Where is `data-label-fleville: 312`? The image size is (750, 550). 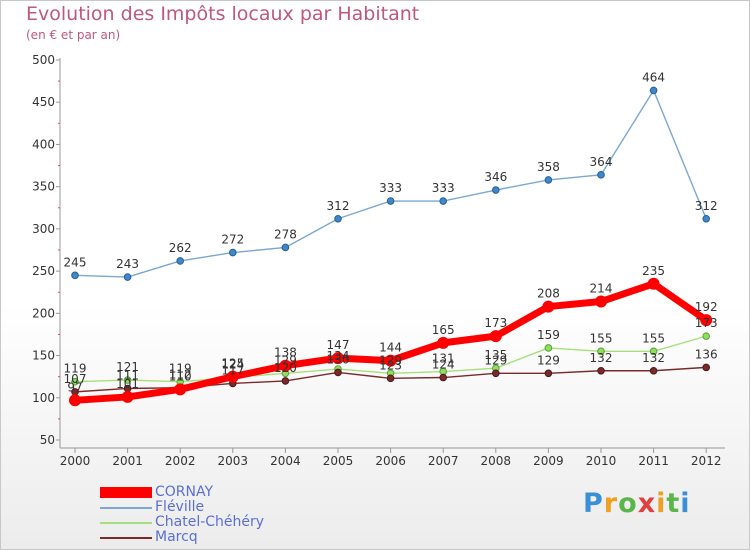
data-label-fleville: 312 is located at coordinates (706, 206).